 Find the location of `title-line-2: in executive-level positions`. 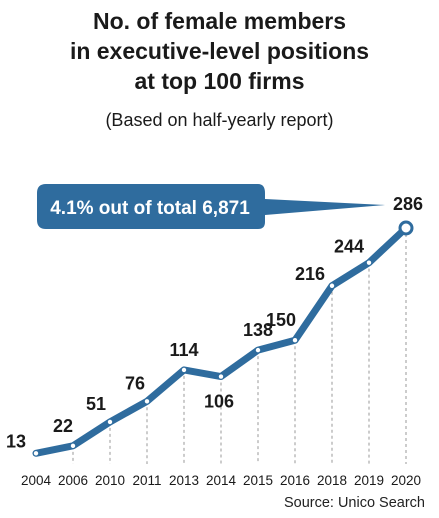

title-line-2: in executive-level positions is located at coordinates (219, 51).